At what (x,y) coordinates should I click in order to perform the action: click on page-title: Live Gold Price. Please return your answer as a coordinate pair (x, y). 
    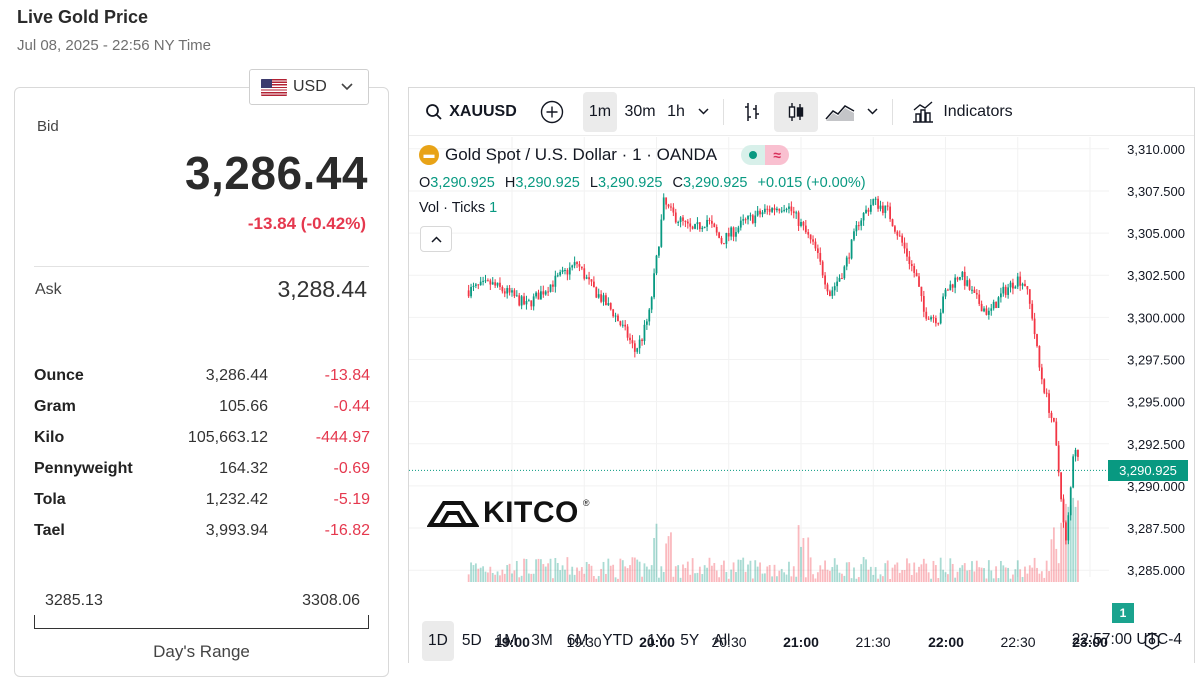
    Looking at the image, I should click on (83, 17).